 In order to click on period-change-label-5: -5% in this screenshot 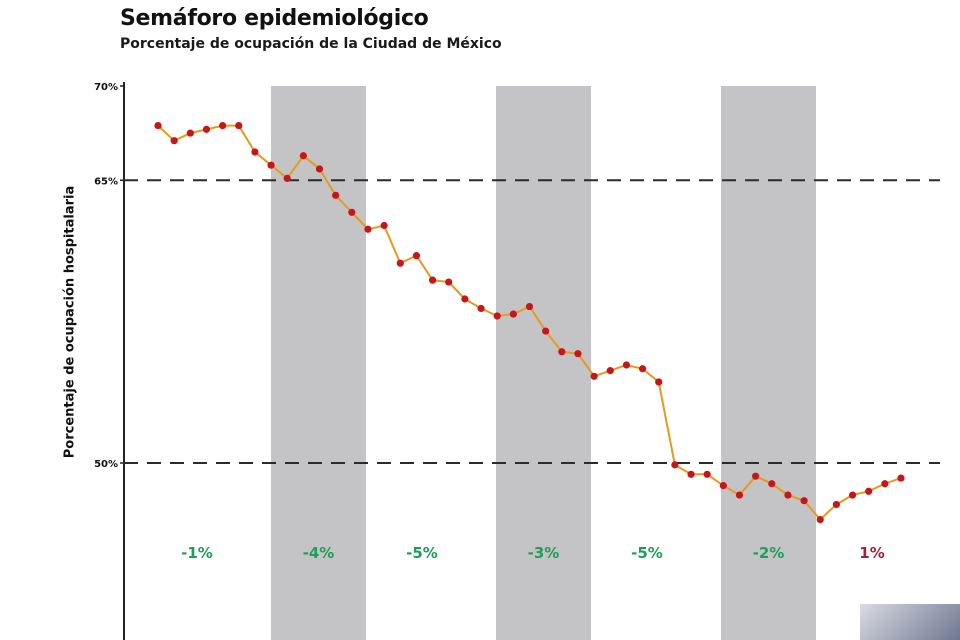, I will do `click(647, 553)`.